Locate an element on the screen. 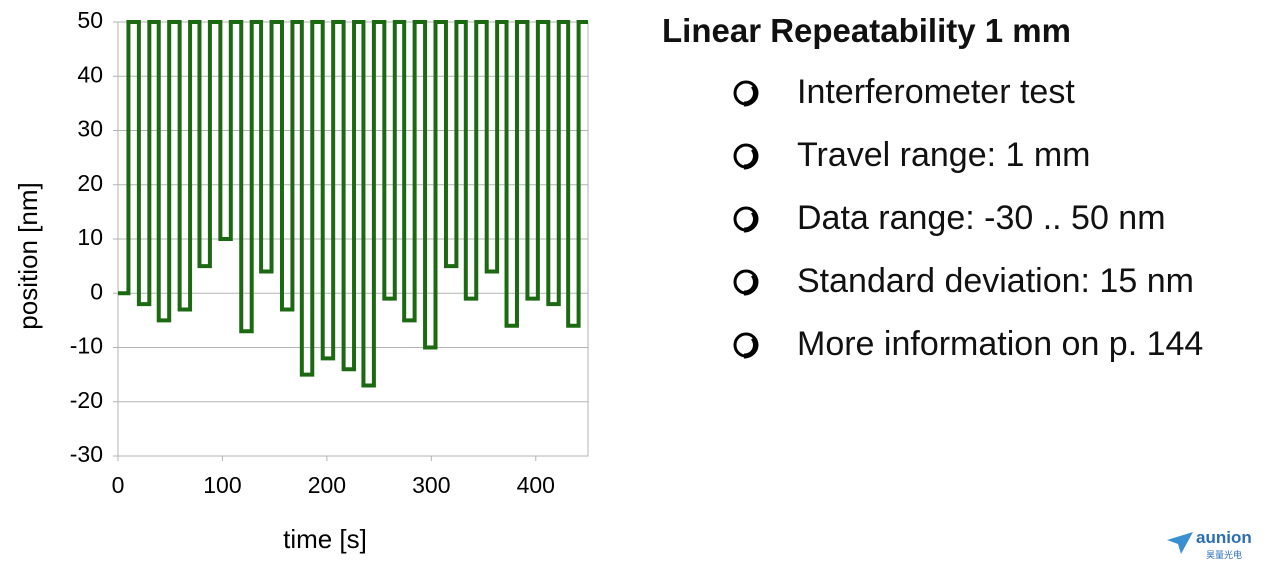  x-tick-label: 300 is located at coordinates (431, 485).